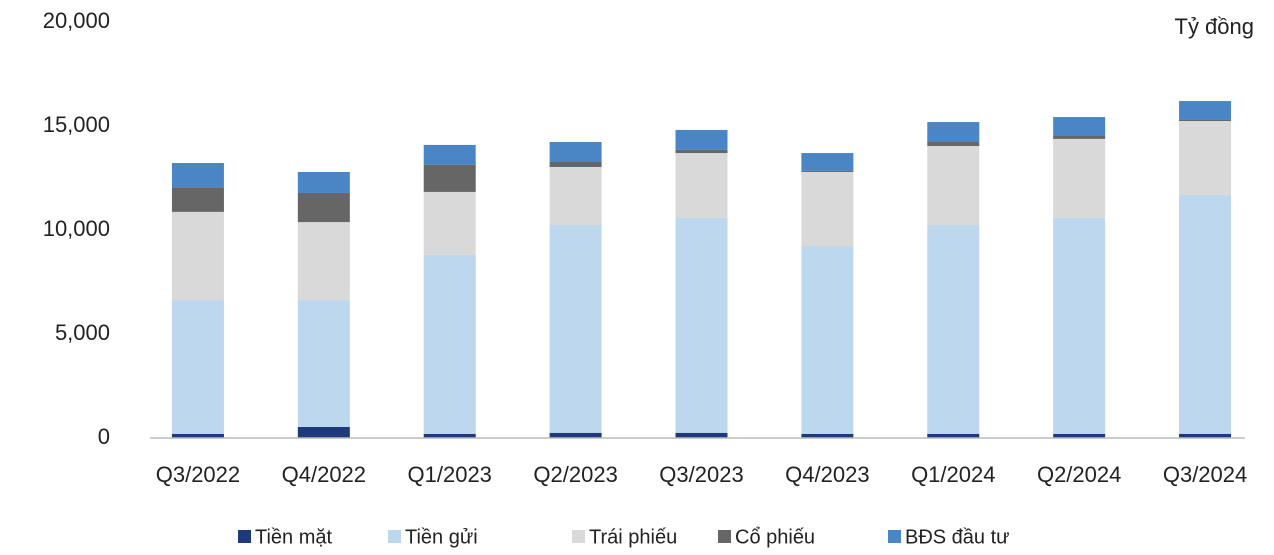  I want to click on x-tick-label: Q3/2023, so click(701, 474).